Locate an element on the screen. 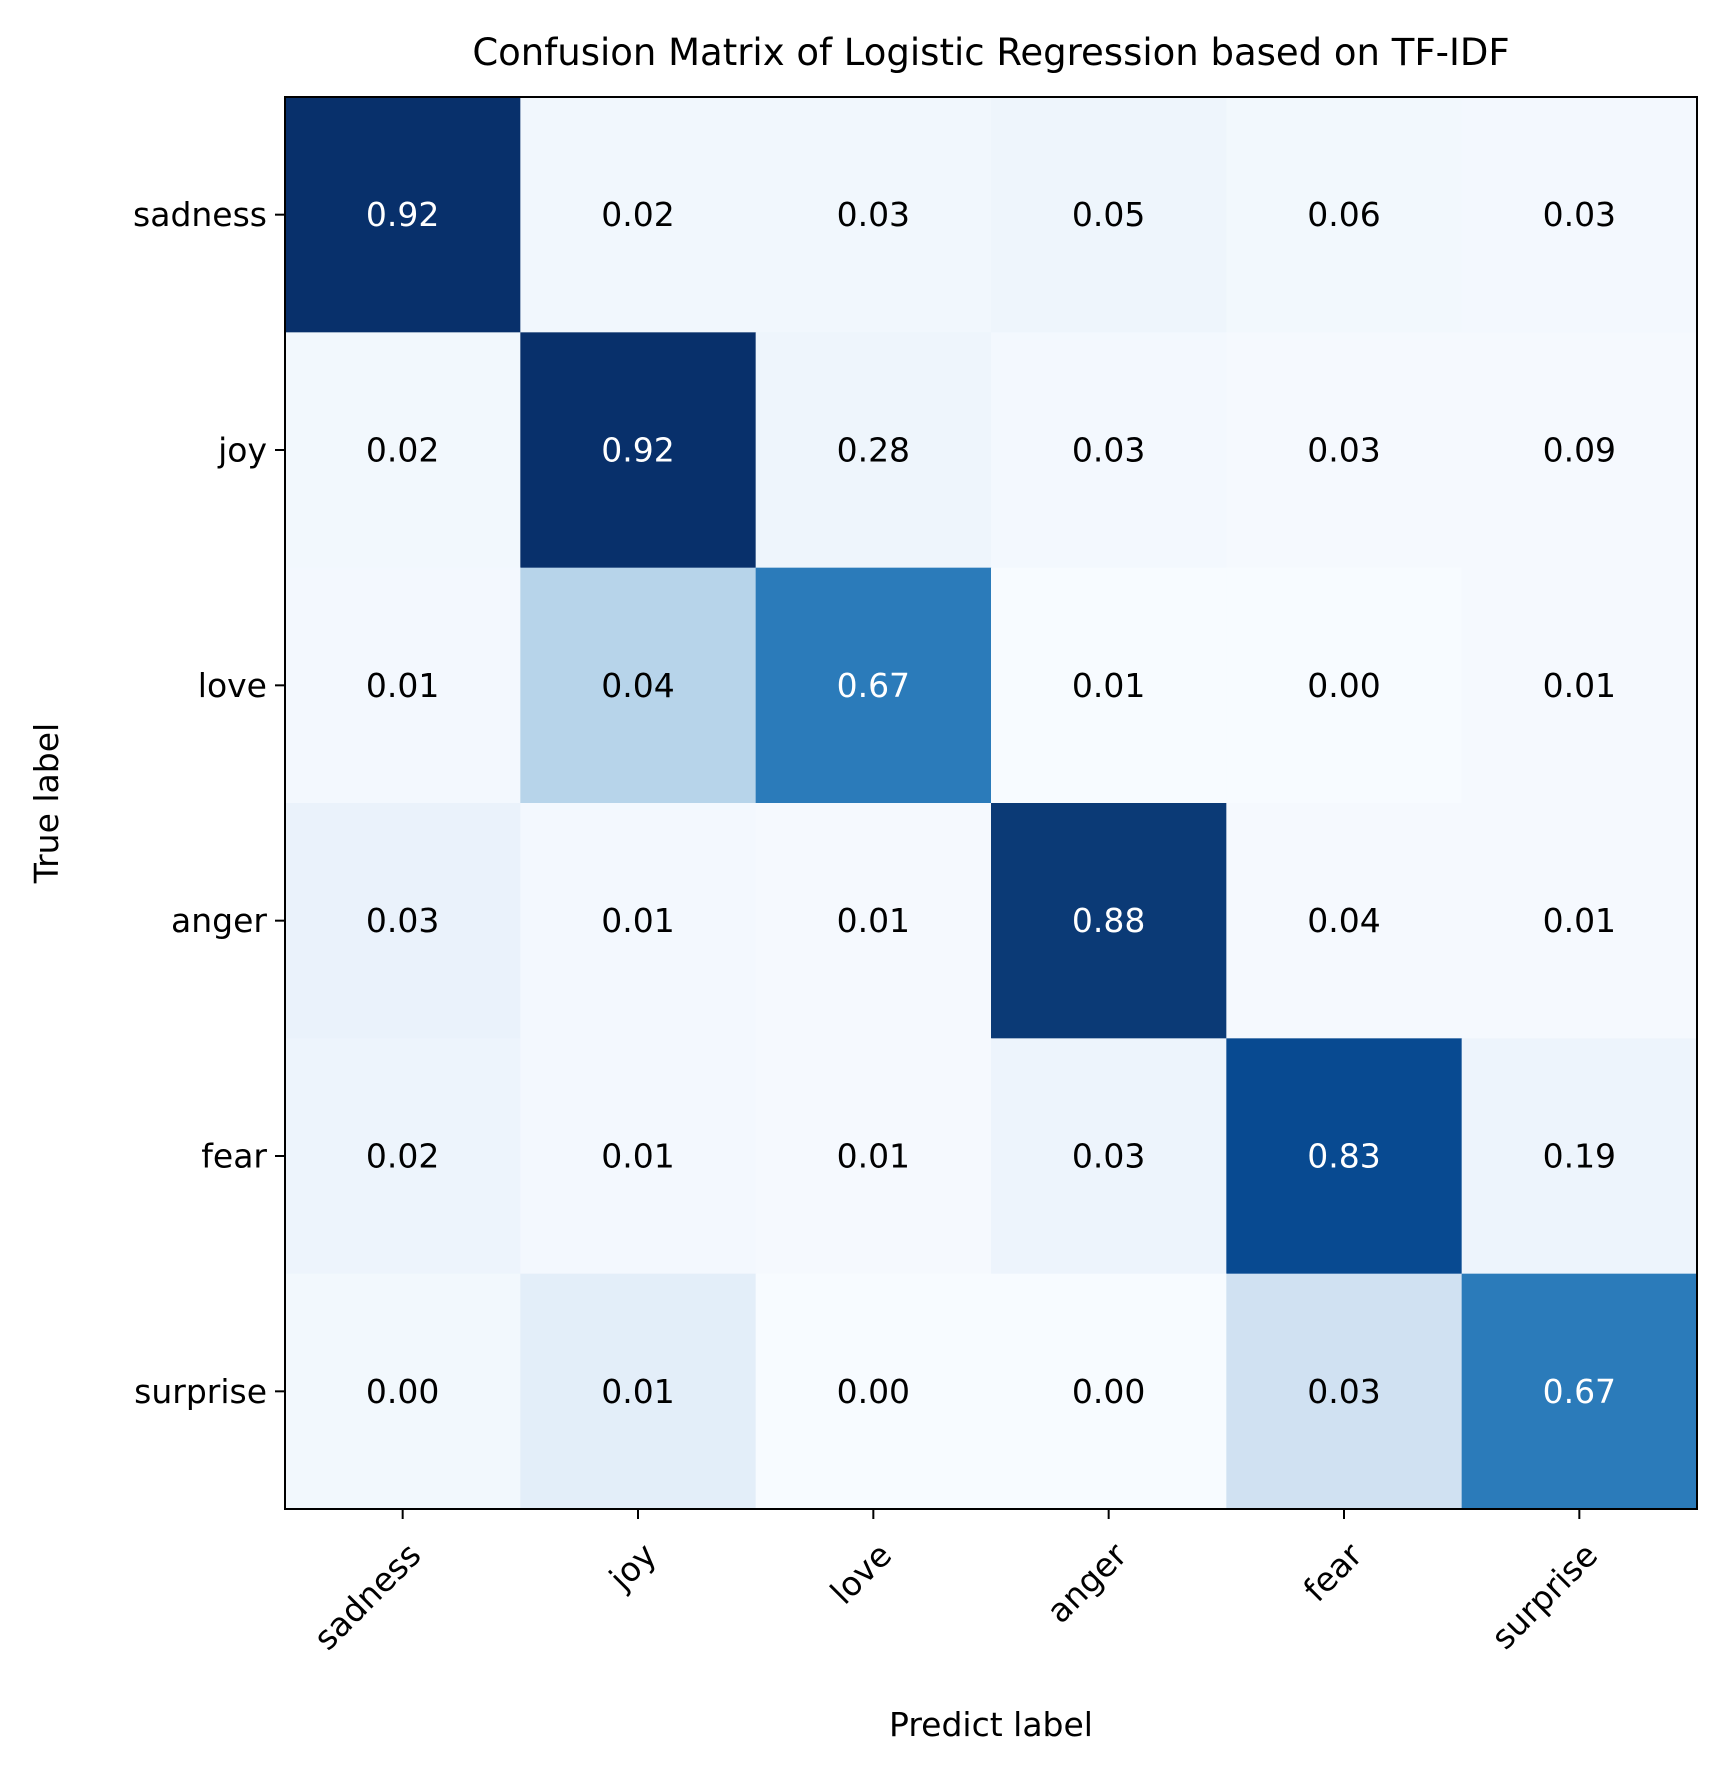  y-axis-label: True label is located at coordinates (46, 803).